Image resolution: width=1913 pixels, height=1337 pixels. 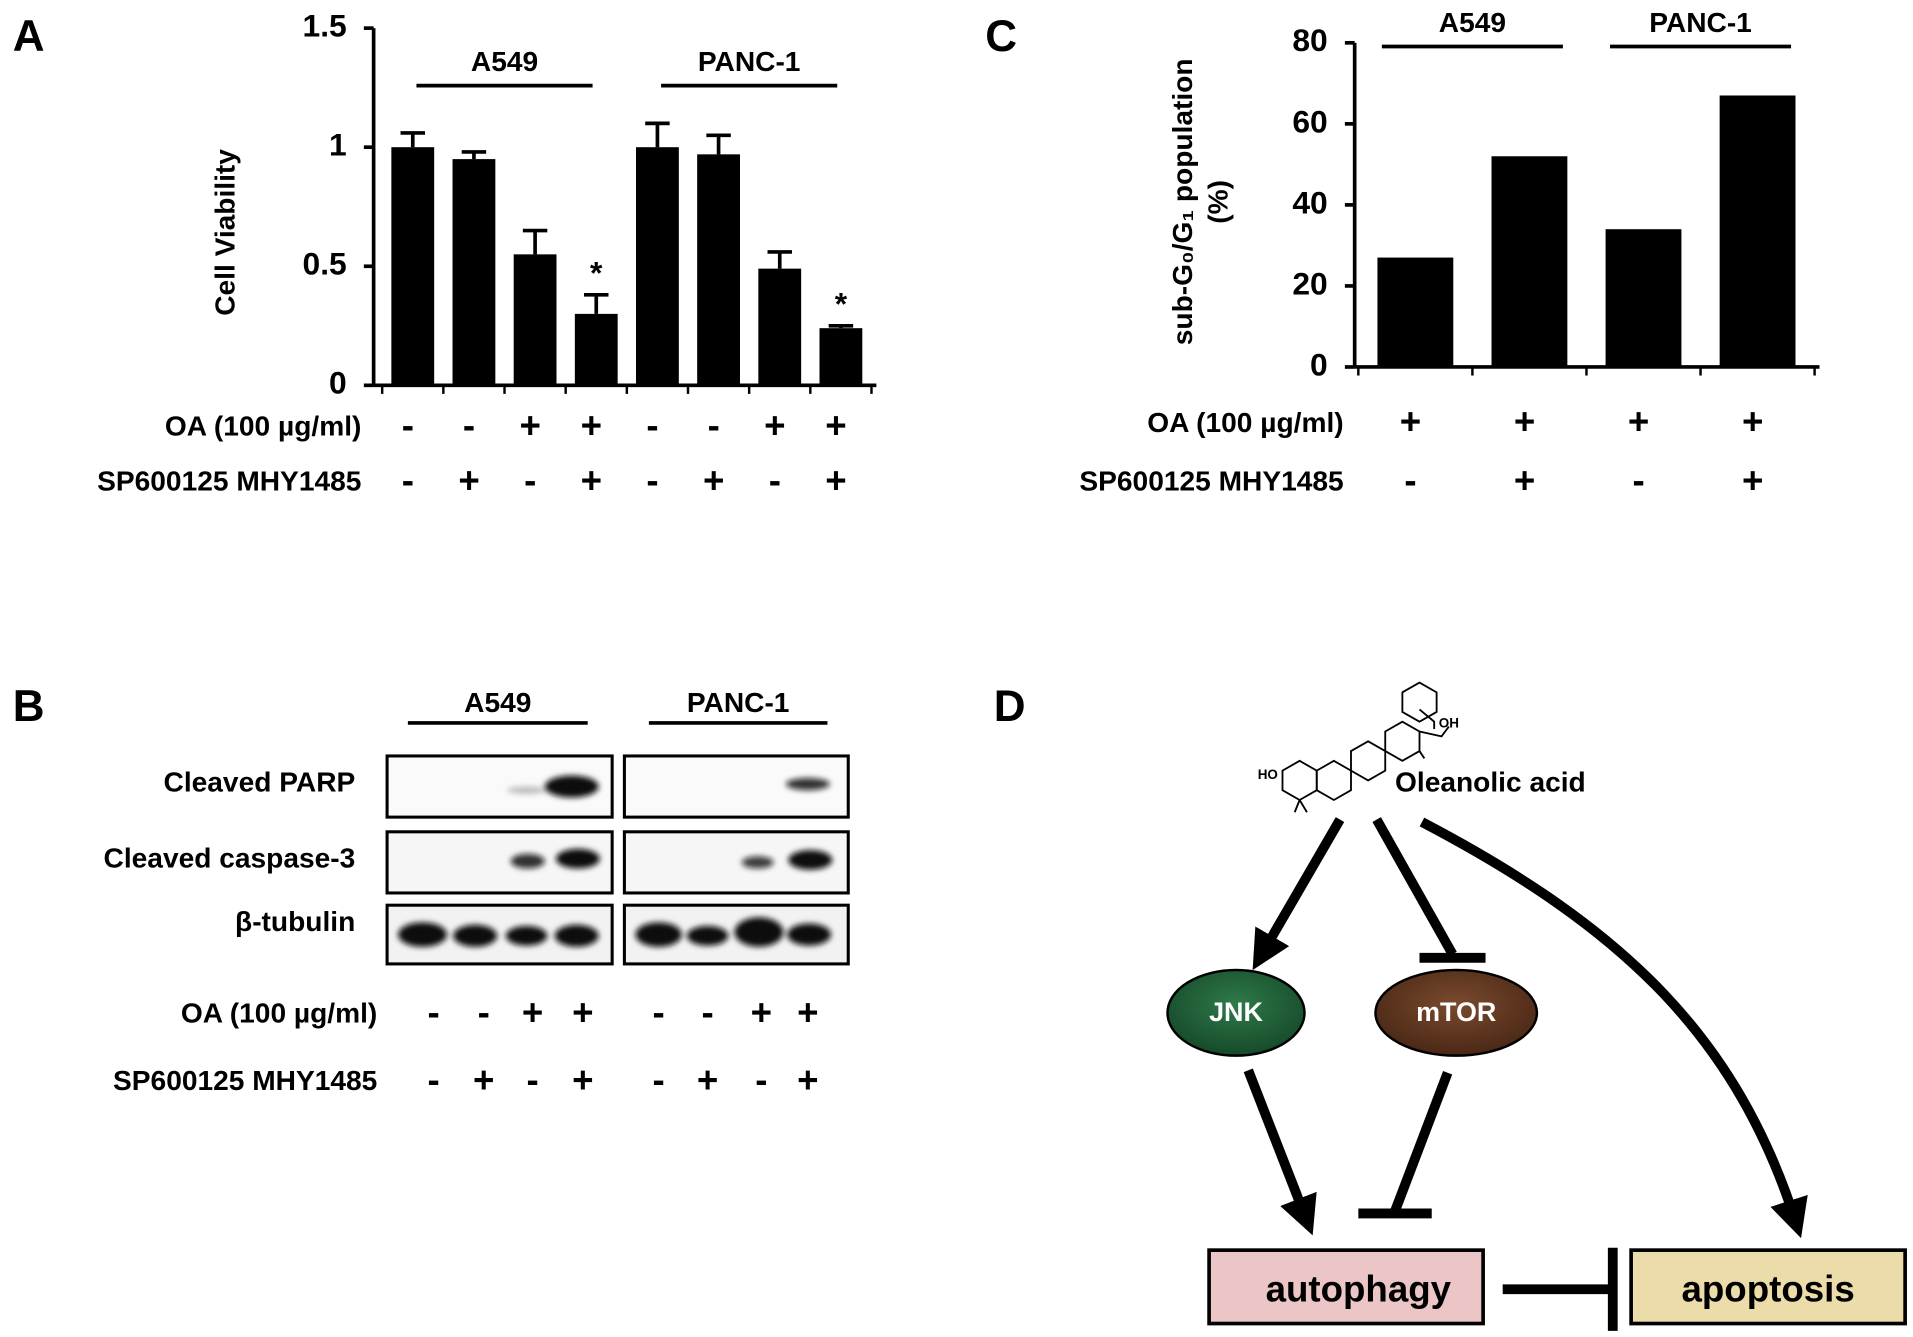 I want to click on y-tick-label: 0.5, so click(x=325, y=264).